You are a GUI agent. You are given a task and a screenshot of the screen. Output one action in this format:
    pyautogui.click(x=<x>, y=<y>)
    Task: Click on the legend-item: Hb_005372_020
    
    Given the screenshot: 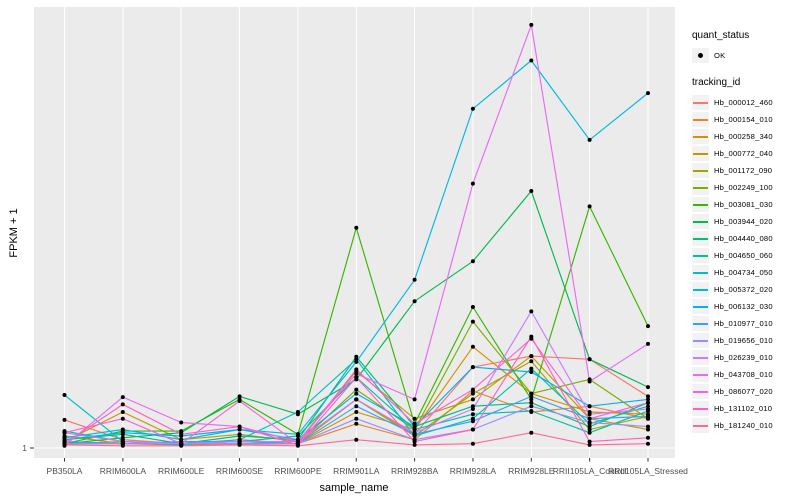 What is the action you would take?
    pyautogui.click(x=746, y=289)
    